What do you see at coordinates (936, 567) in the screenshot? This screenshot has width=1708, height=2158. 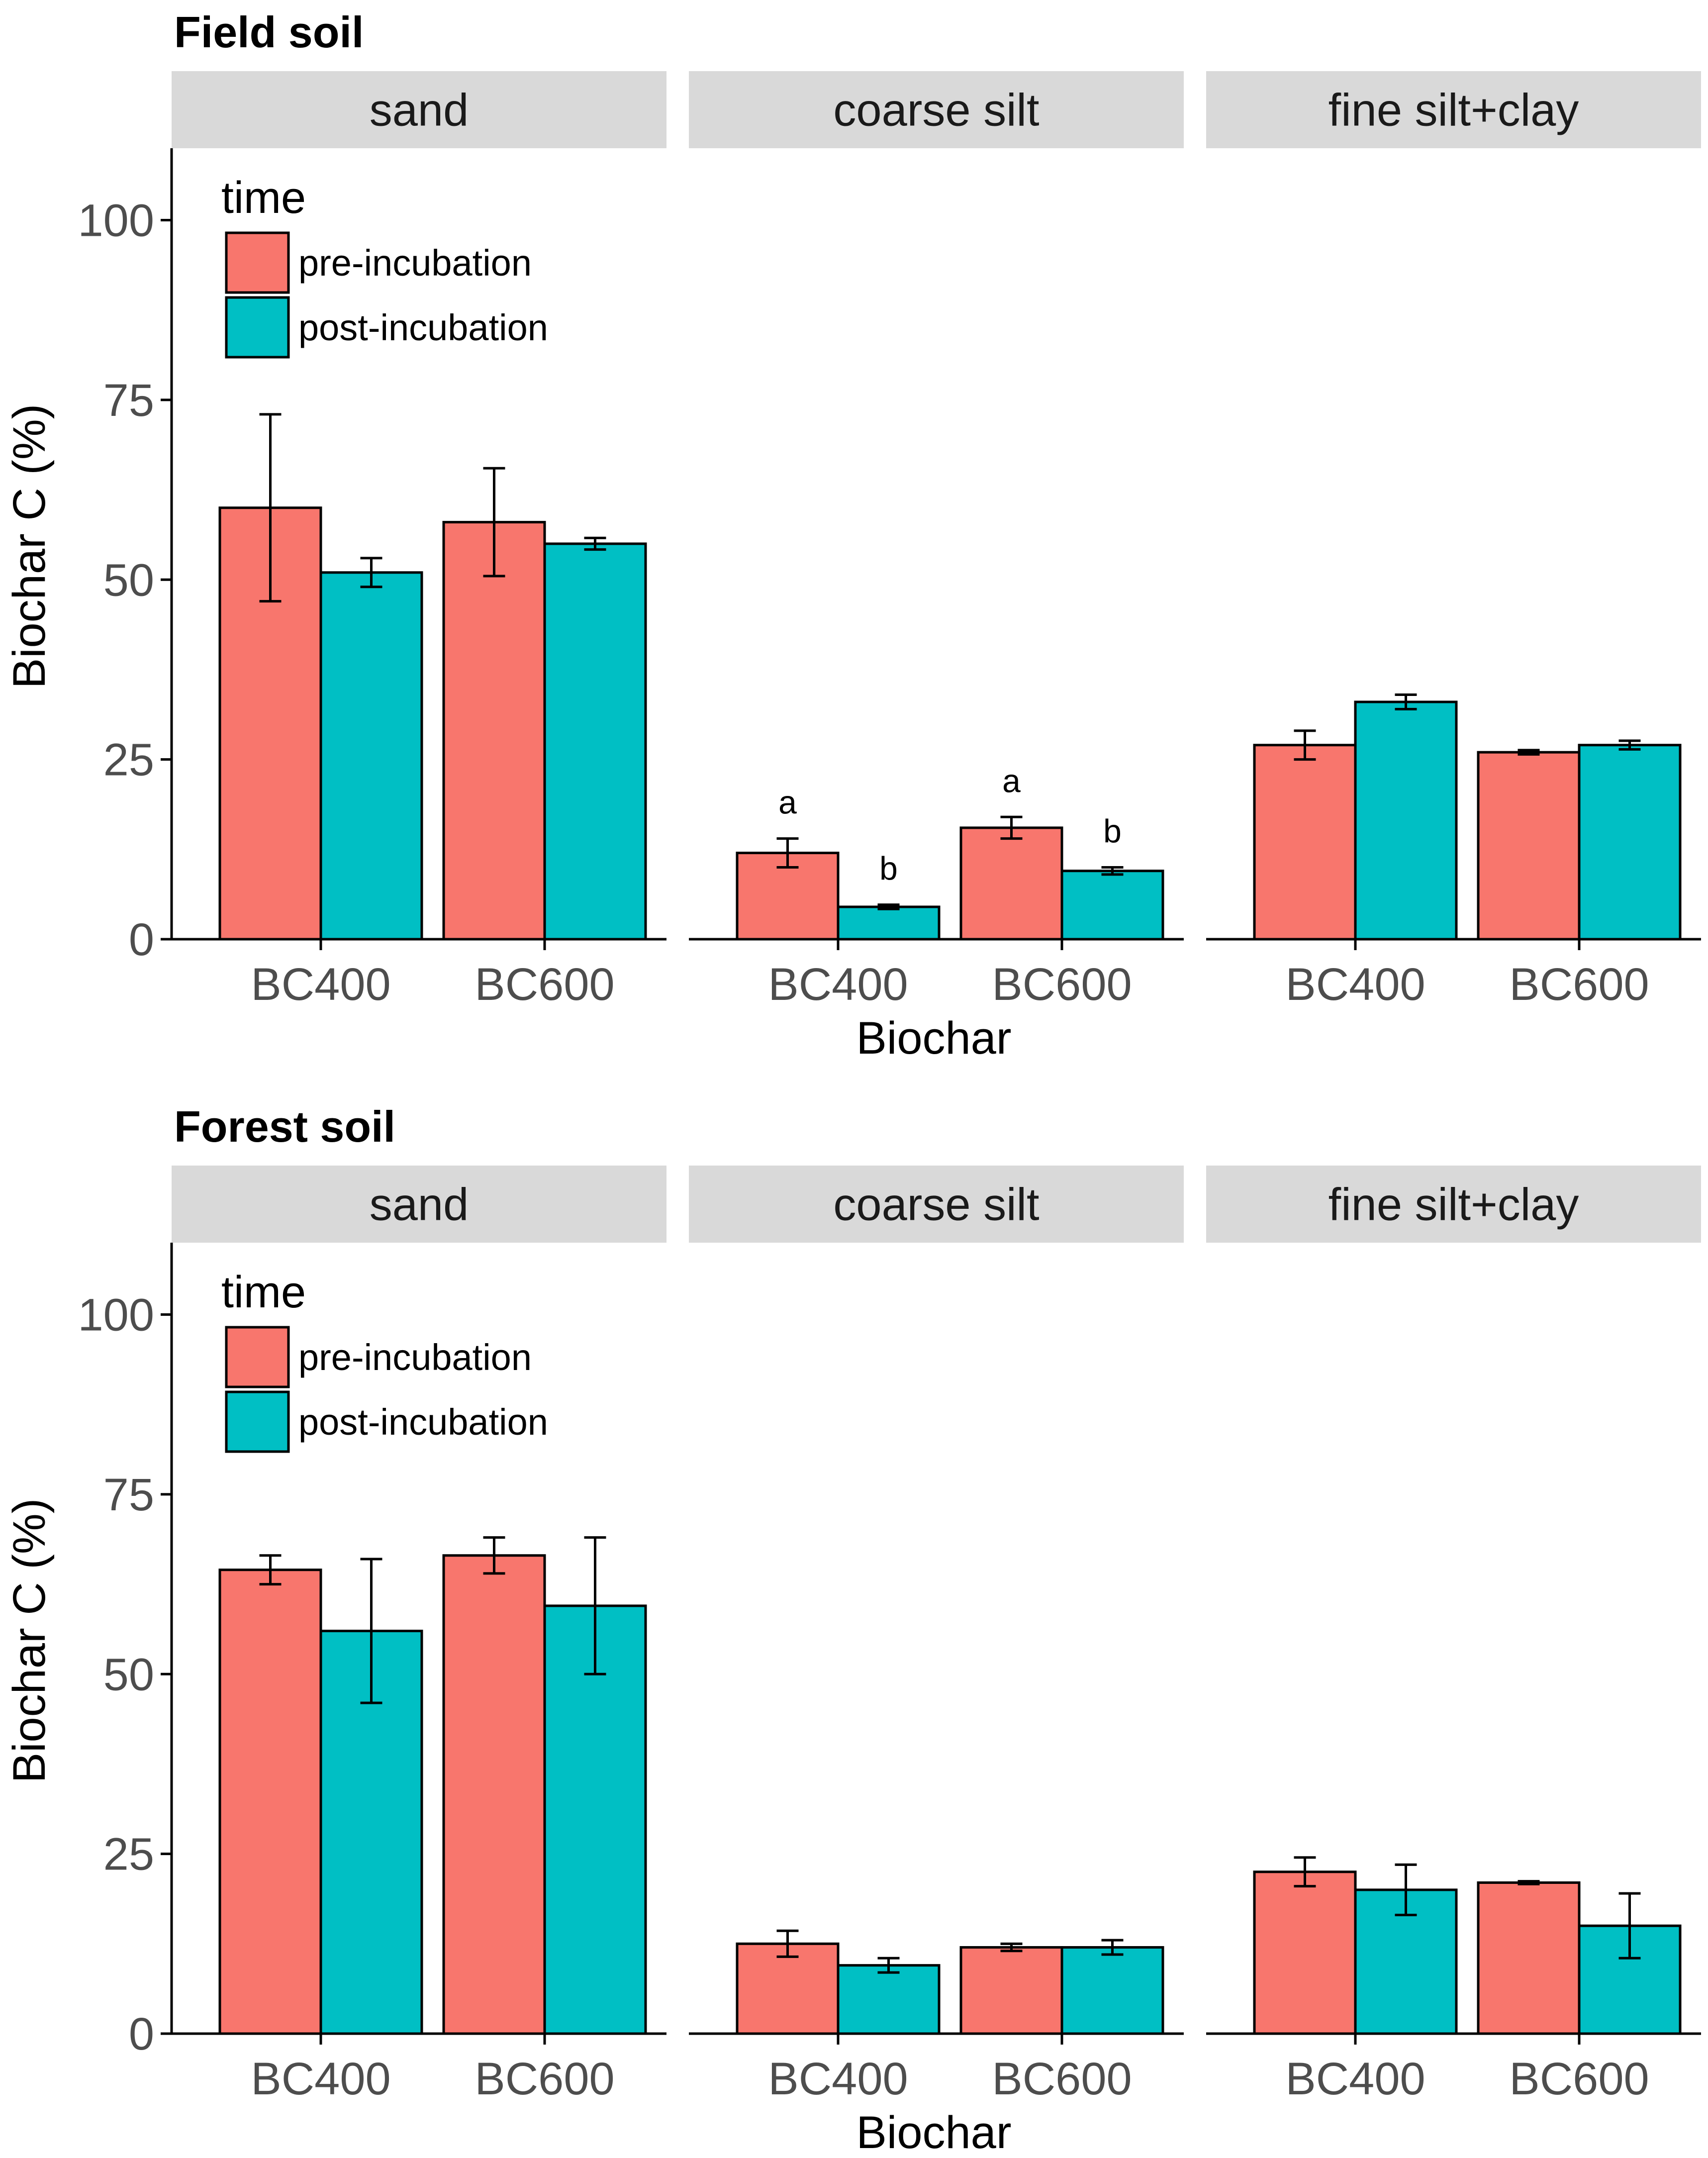 I see `facet-coarse-silt: coarse silt BC400 a b BC600 a b Biochar` at bounding box center [936, 567].